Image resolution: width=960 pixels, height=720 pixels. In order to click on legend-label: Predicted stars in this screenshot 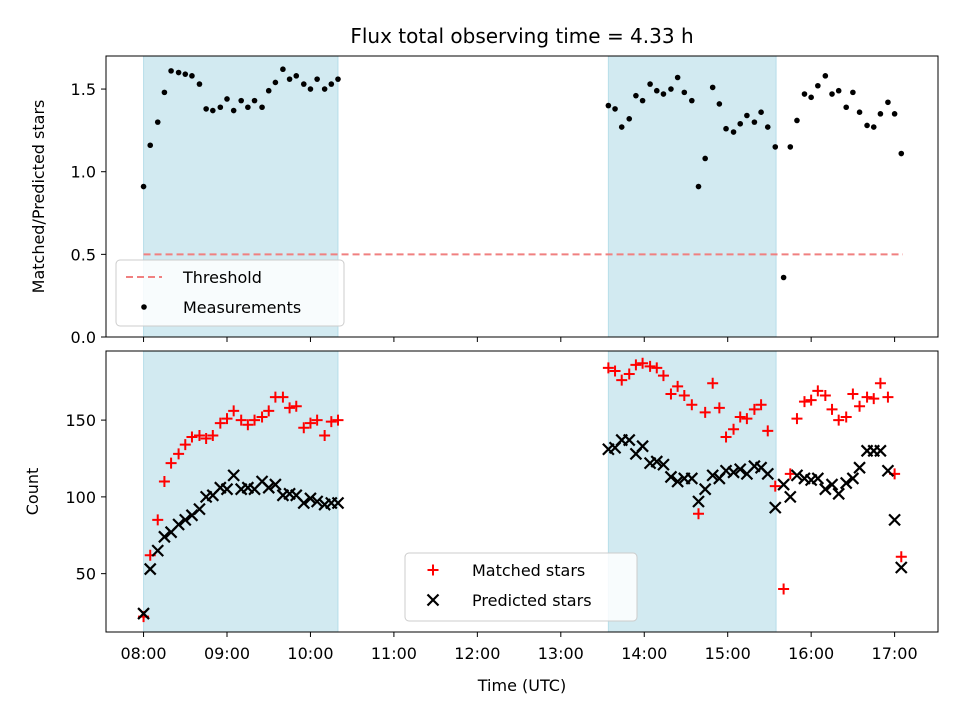, I will do `click(532, 600)`.